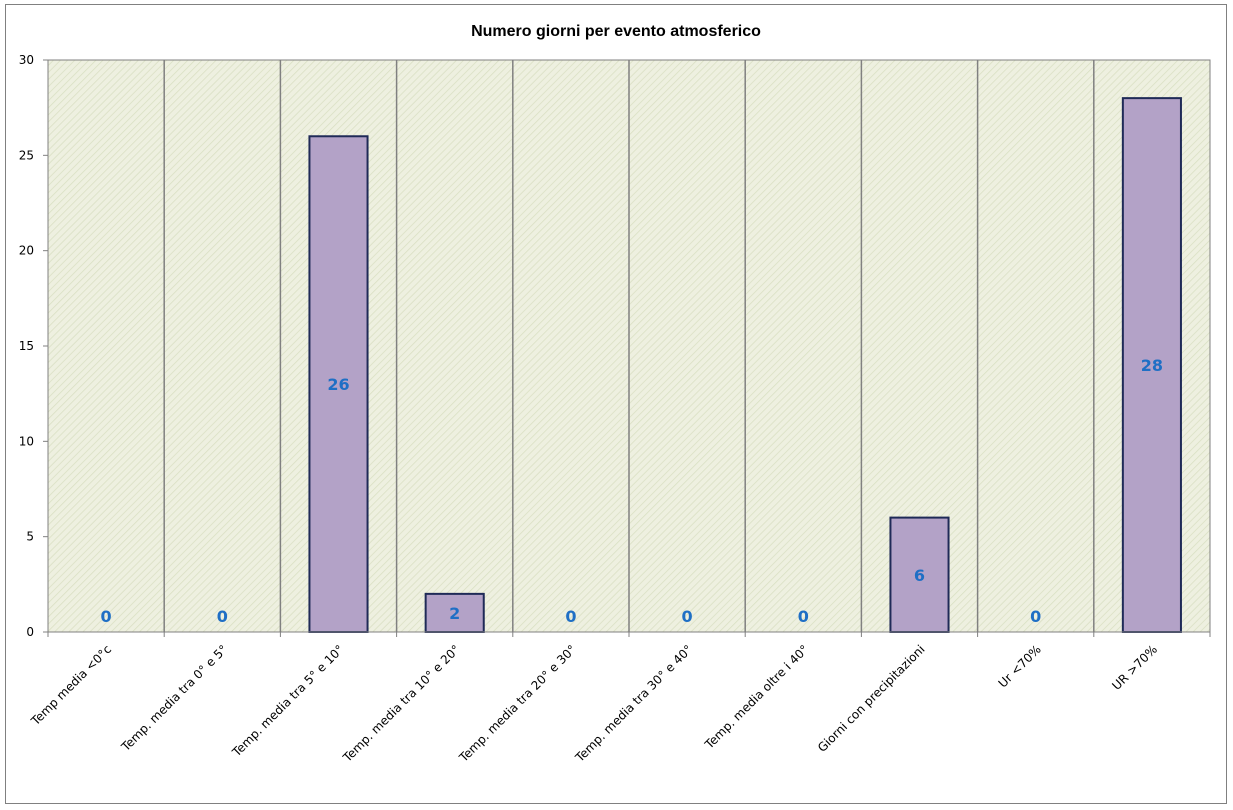 The width and height of the screenshot is (1233, 810). What do you see at coordinates (616, 31) in the screenshot?
I see `chart-title: Numero giorni per evento atmosferico` at bounding box center [616, 31].